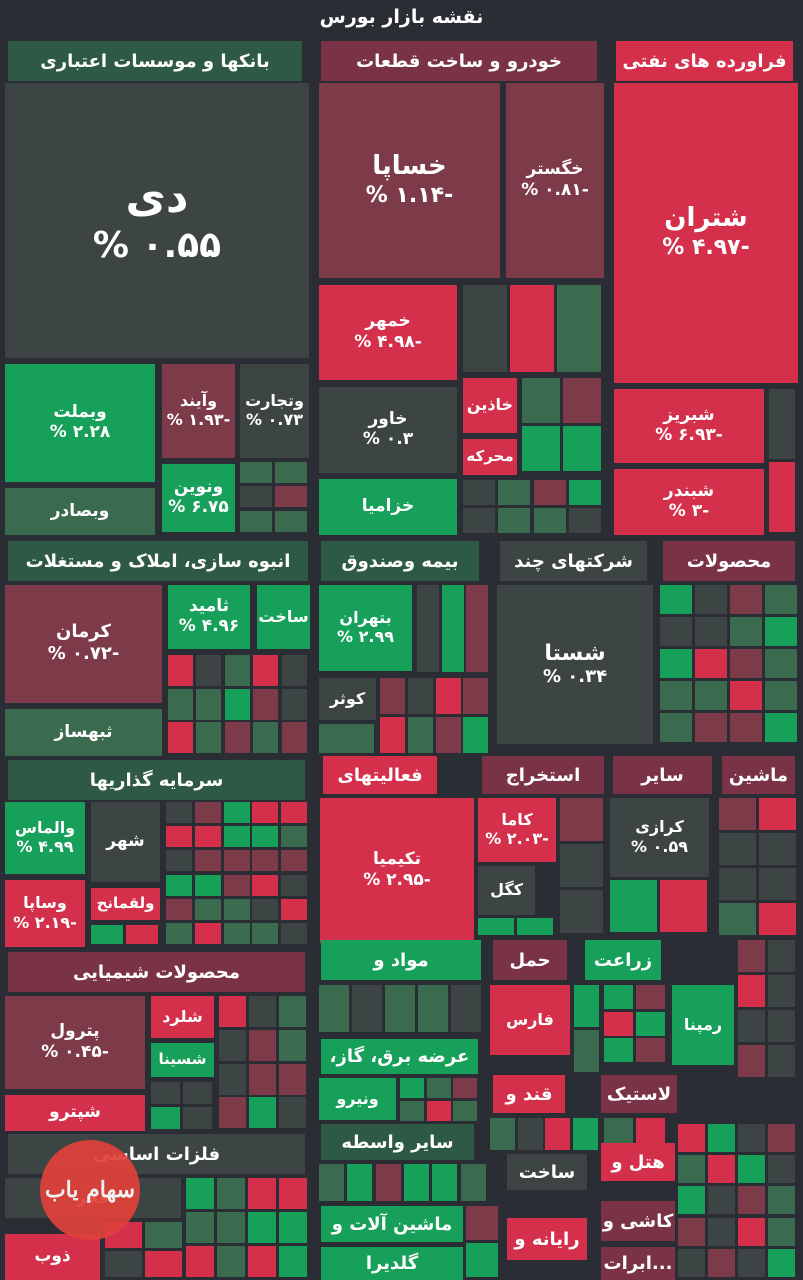 This screenshot has width=803, height=1280. I want to click on sector-header: انبوه سازی، املاک و مستغلات, so click(158, 561).